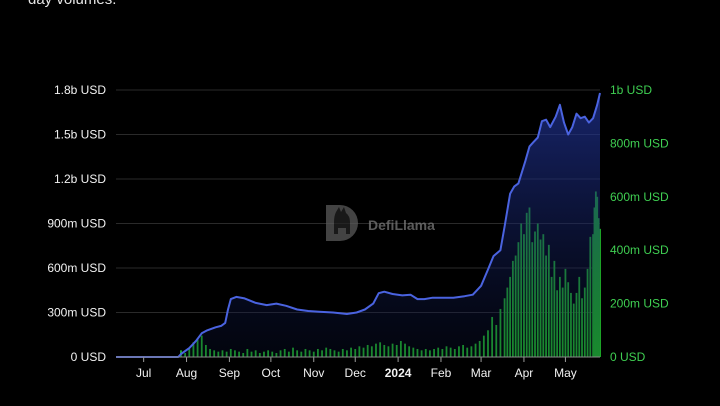 This screenshot has width=720, height=406. What do you see at coordinates (401, 225) in the screenshot?
I see `watermark-text: DefiLlama` at bounding box center [401, 225].